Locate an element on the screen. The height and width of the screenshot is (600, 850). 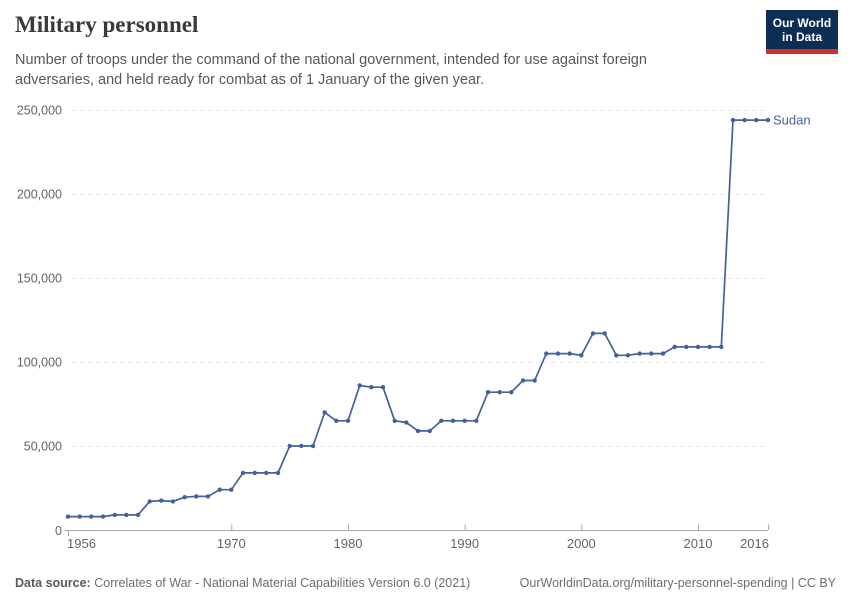
x-axis-tick-label: 2000 is located at coordinates (581, 543).